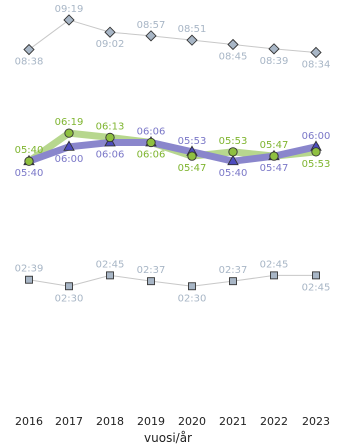 Image resolution: width=337 pixels, height=448 pixels. What do you see at coordinates (110, 264) in the screenshot?
I see `series-3-label-2: 02:45` at bounding box center [110, 264].